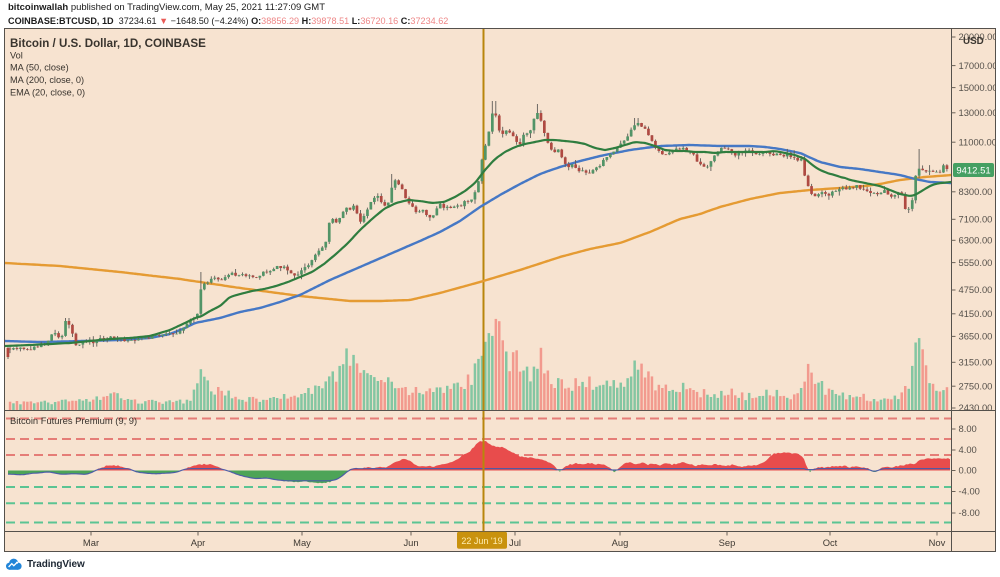  Describe the element at coordinates (976, 289) in the screenshot. I see `svg-text: 4750.00` at that location.